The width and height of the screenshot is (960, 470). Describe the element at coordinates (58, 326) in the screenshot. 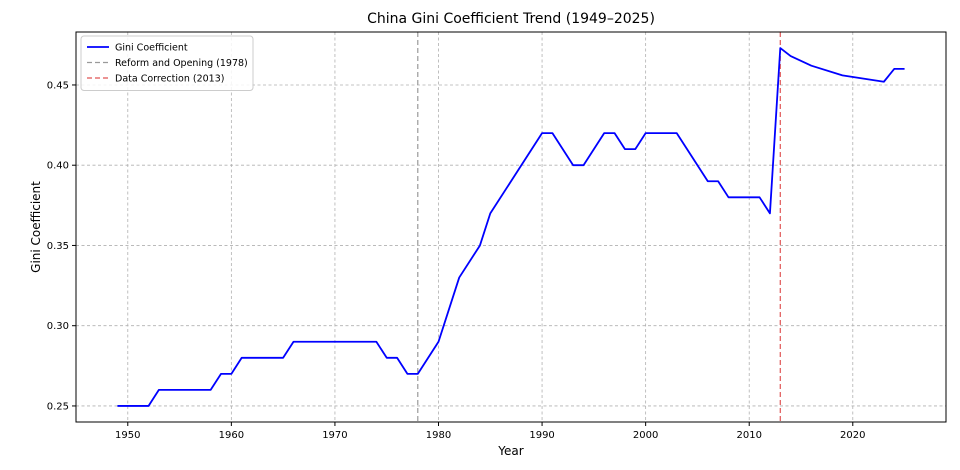

I see `y-tick-label: 0.30` at that location.